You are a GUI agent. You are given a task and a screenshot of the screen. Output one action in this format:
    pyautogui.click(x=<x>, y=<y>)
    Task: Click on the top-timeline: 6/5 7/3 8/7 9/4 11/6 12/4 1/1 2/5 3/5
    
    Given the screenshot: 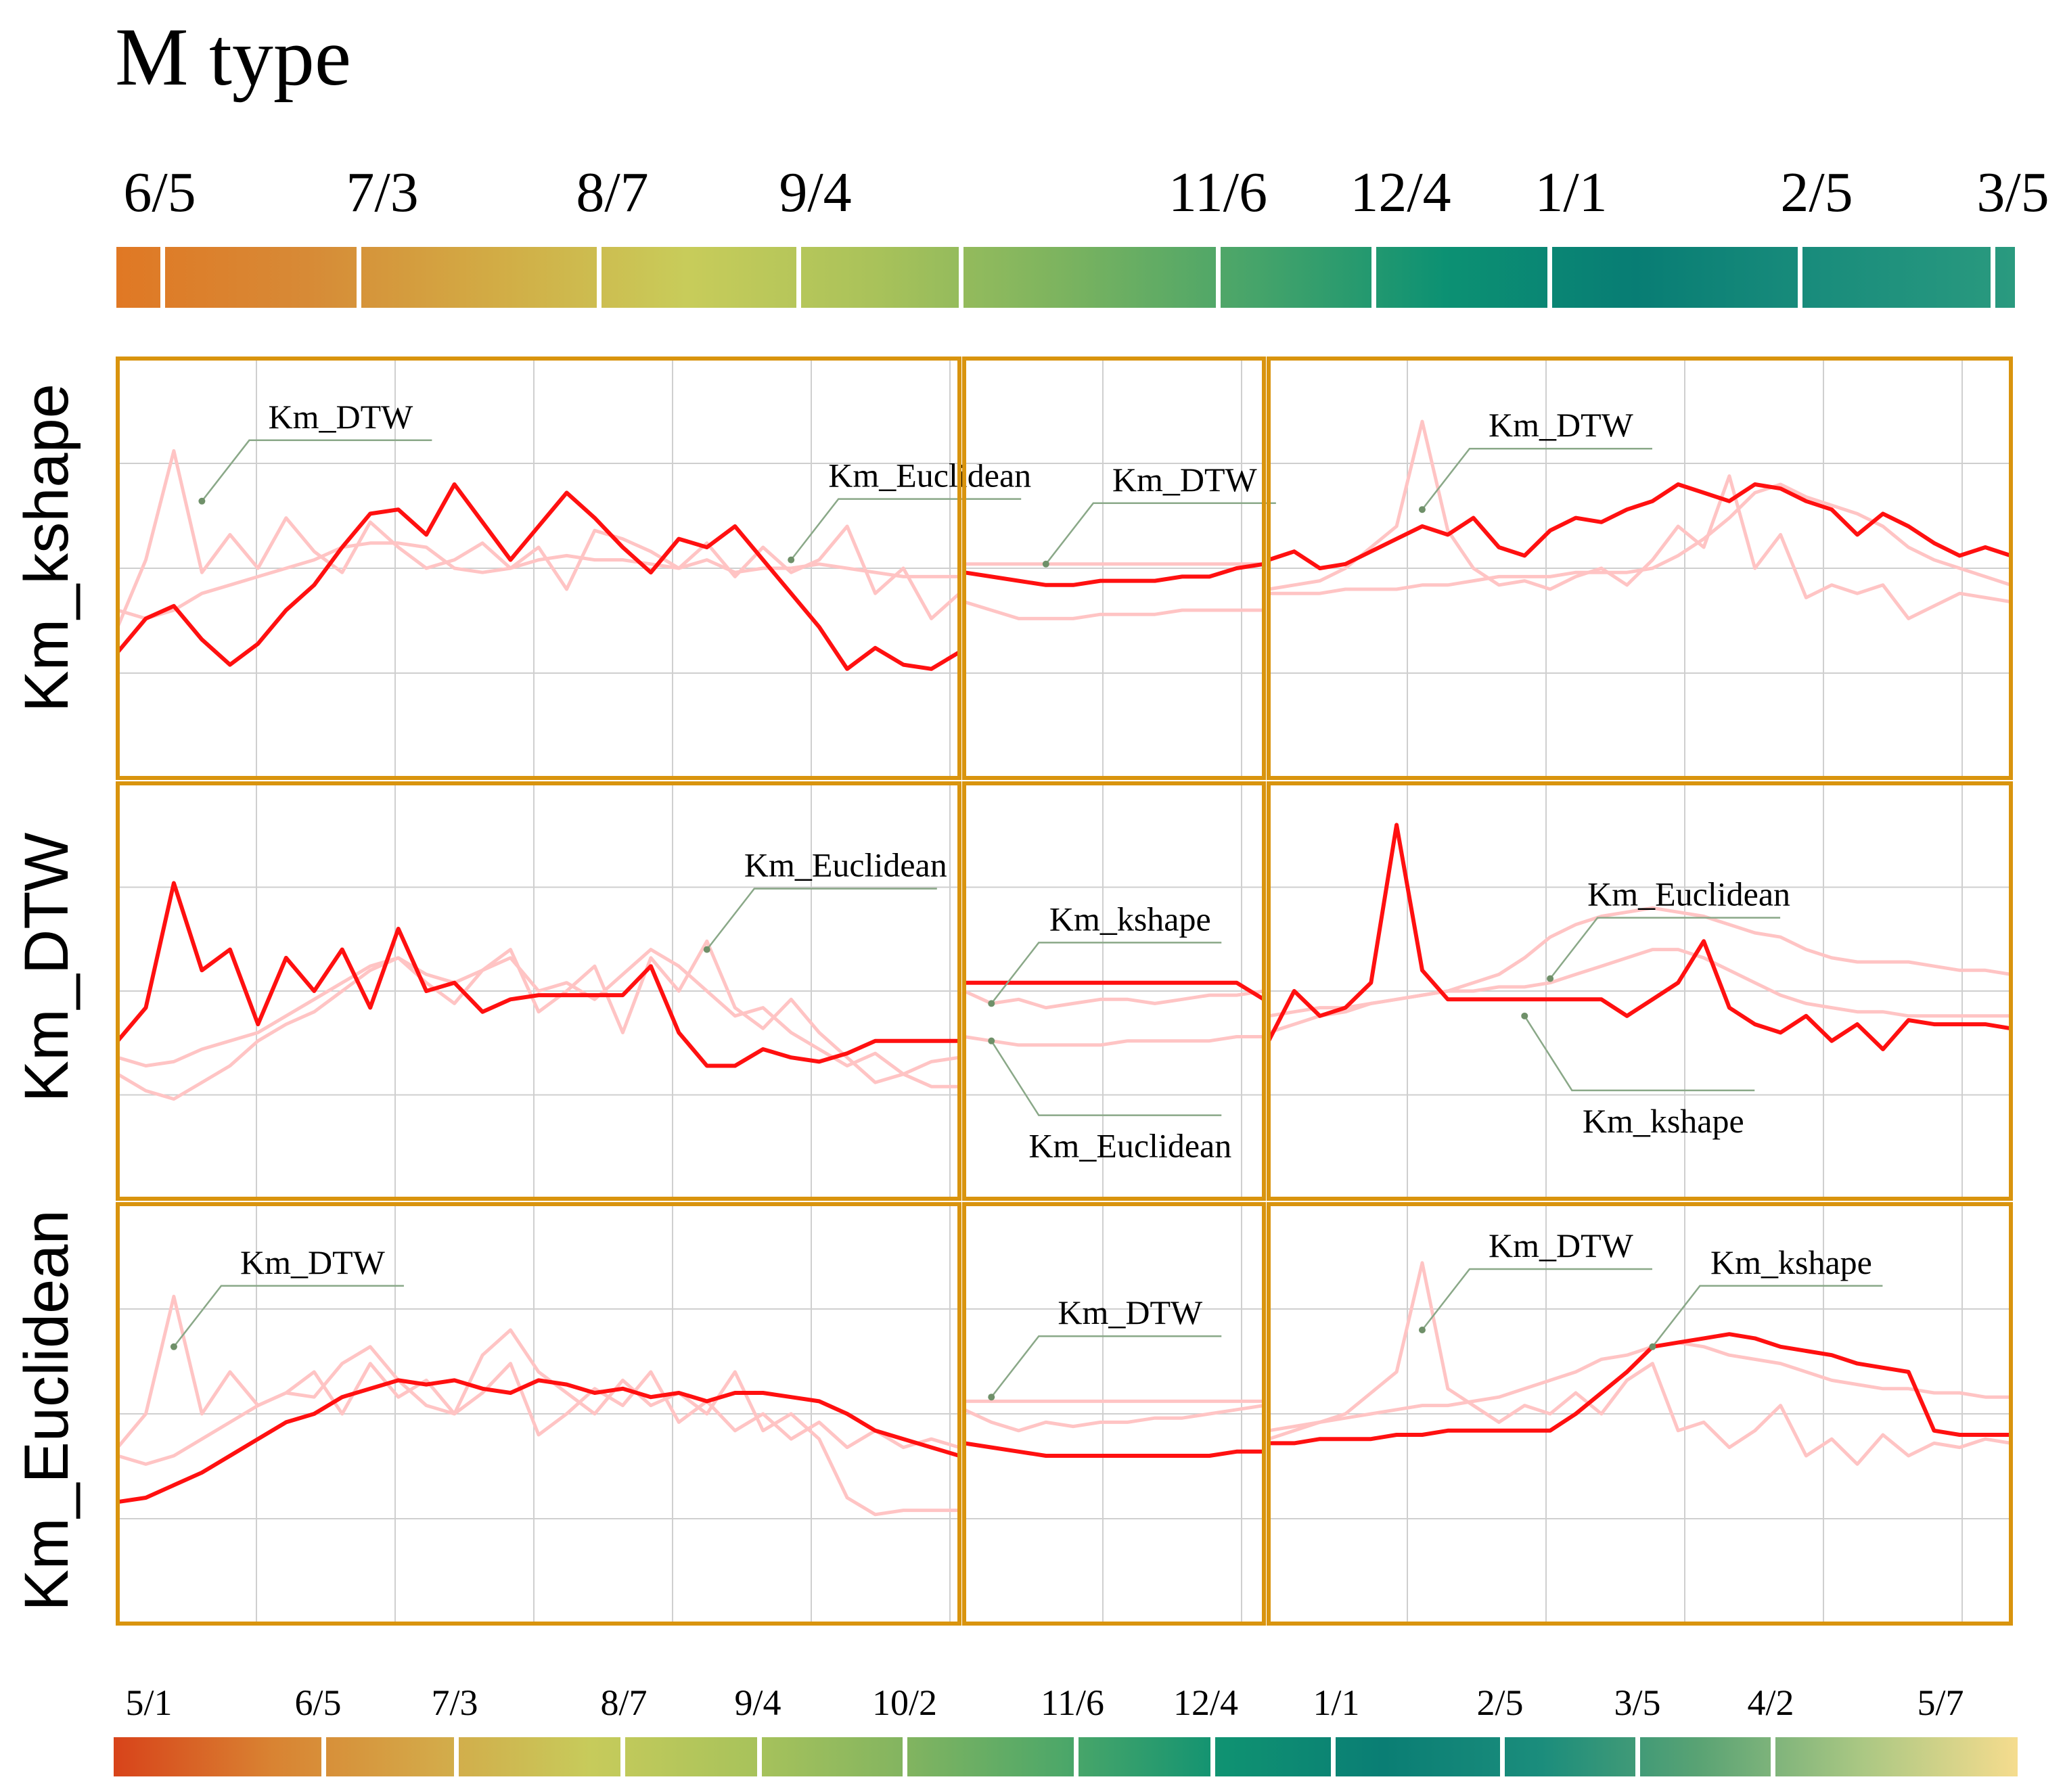 What is the action you would take?
    pyautogui.click(x=1082, y=235)
    